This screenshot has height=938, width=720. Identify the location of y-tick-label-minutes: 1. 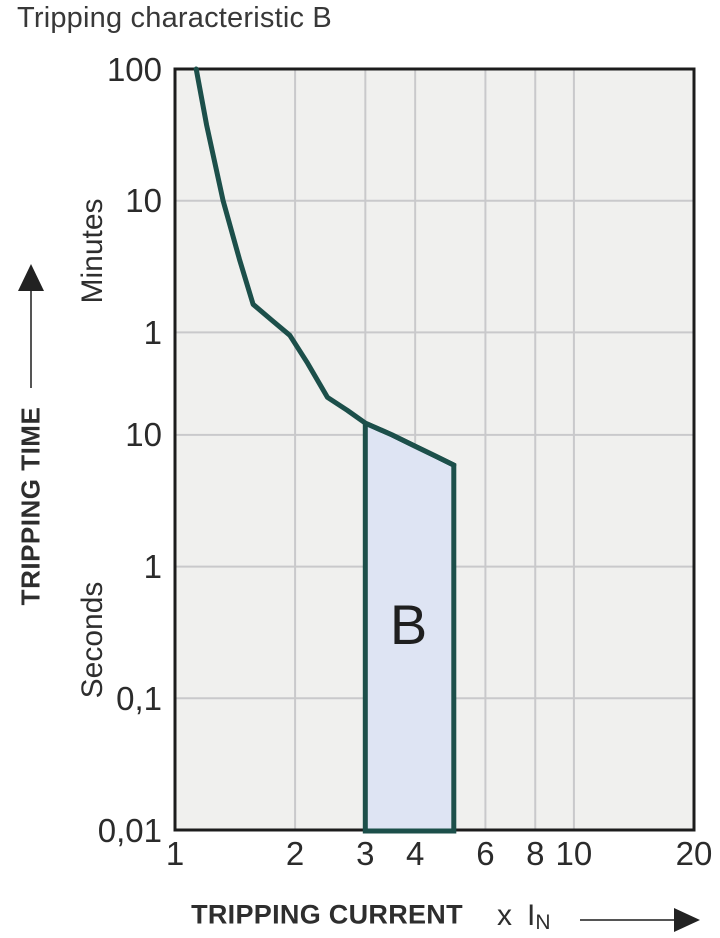
(152, 332).